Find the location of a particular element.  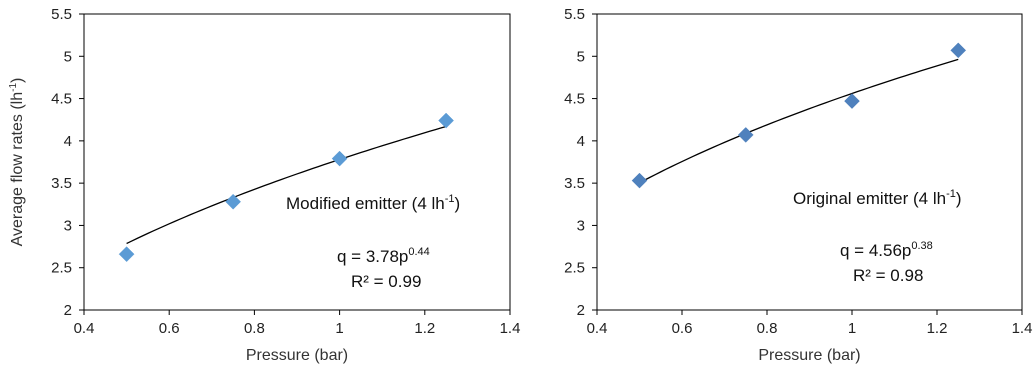

r-squared: R² = 0.98 is located at coordinates (888, 275).